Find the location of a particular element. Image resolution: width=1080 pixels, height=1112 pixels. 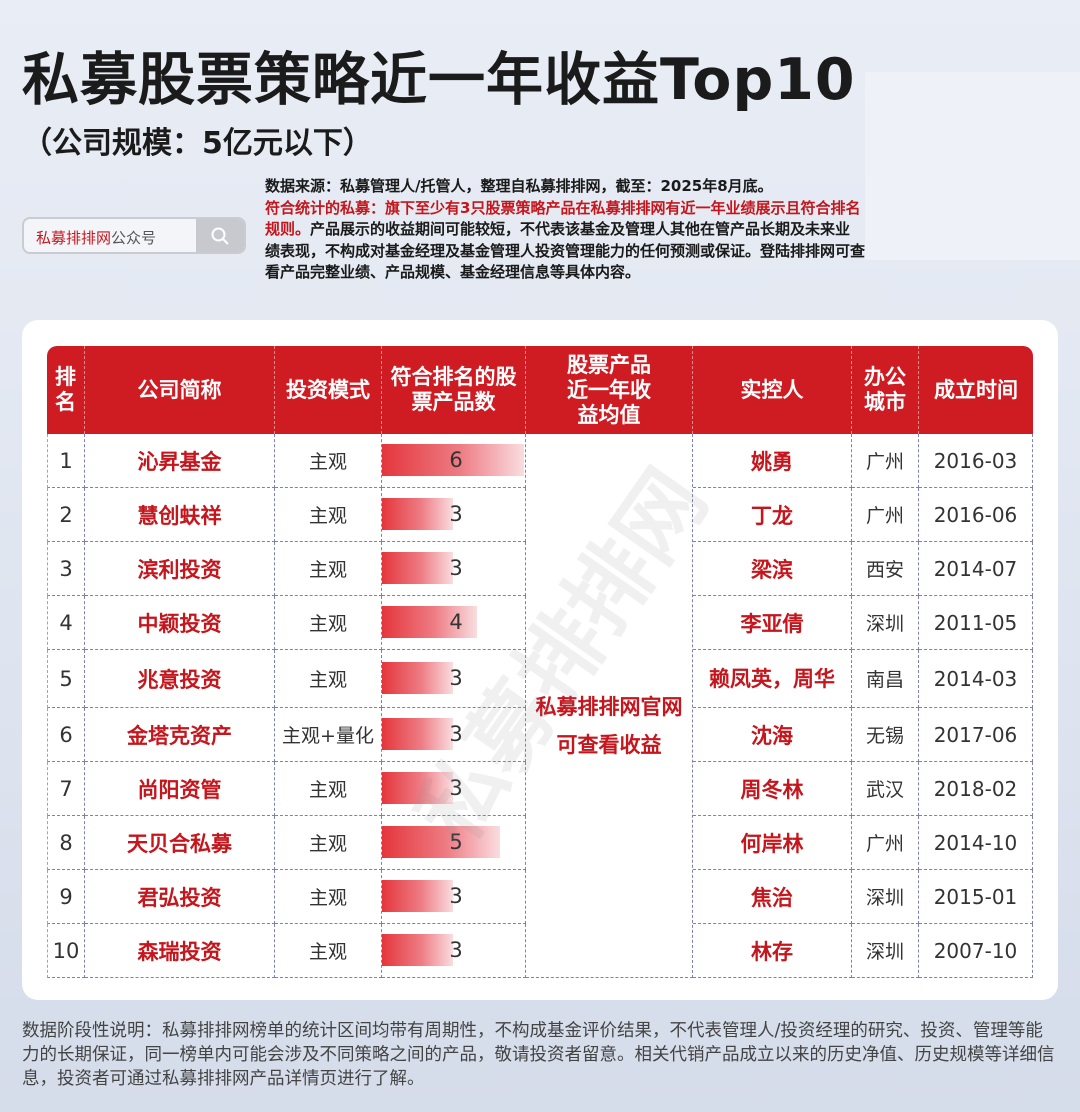

search-icon is located at coordinates (220, 236).